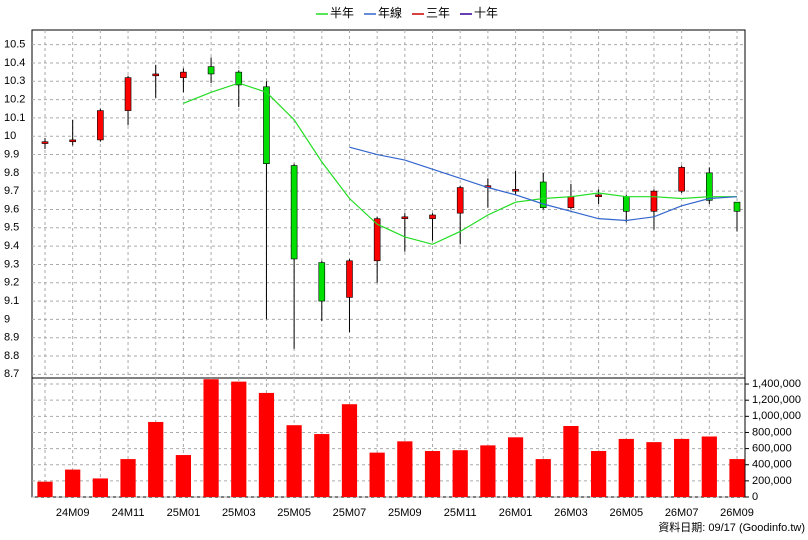 The width and height of the screenshot is (808, 540). What do you see at coordinates (772, 465) in the screenshot?
I see `y2-tick-label: 400,000` at bounding box center [772, 465].